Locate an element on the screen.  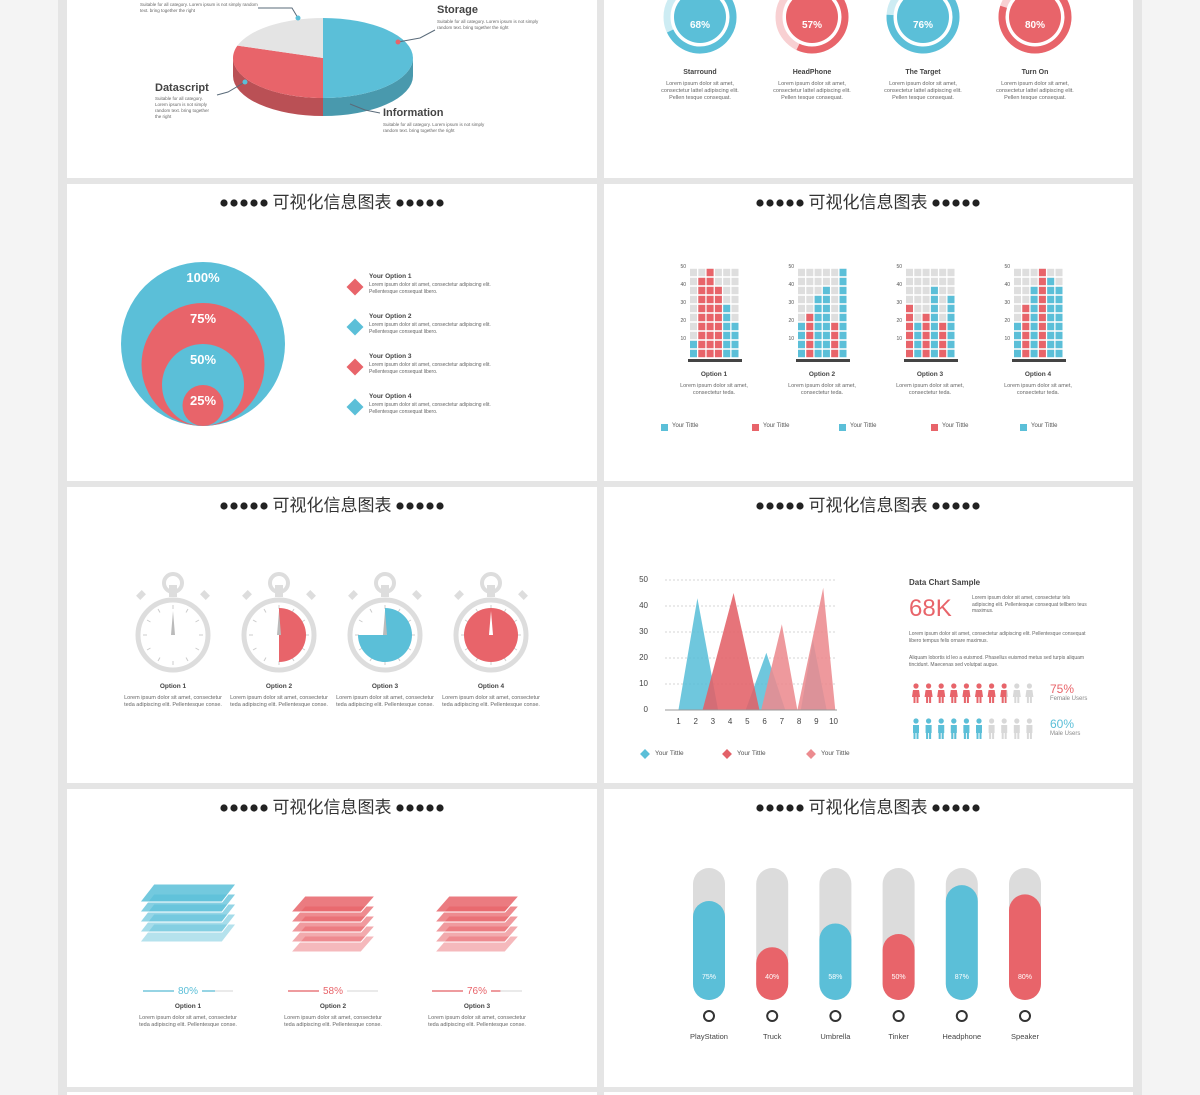
stat-label: 75% is located at coordinates (1062, 689).